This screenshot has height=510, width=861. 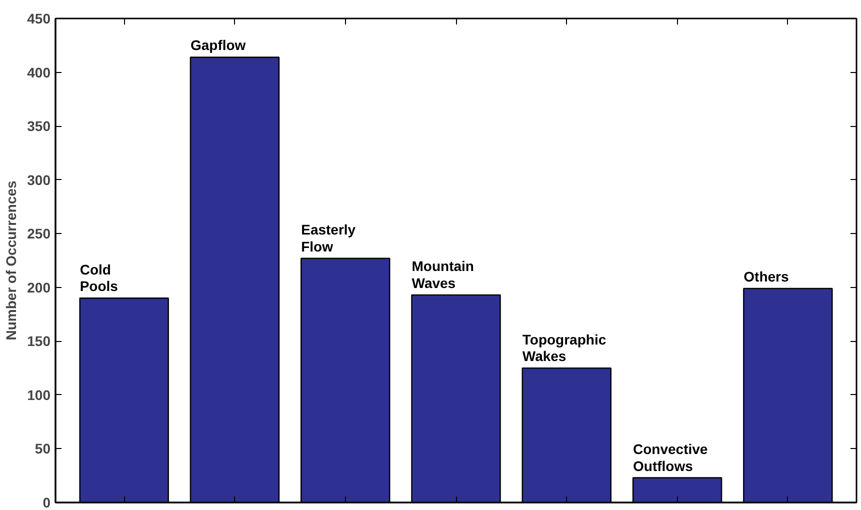 What do you see at coordinates (766, 276) in the screenshot?
I see `x-tick-label: Others` at bounding box center [766, 276].